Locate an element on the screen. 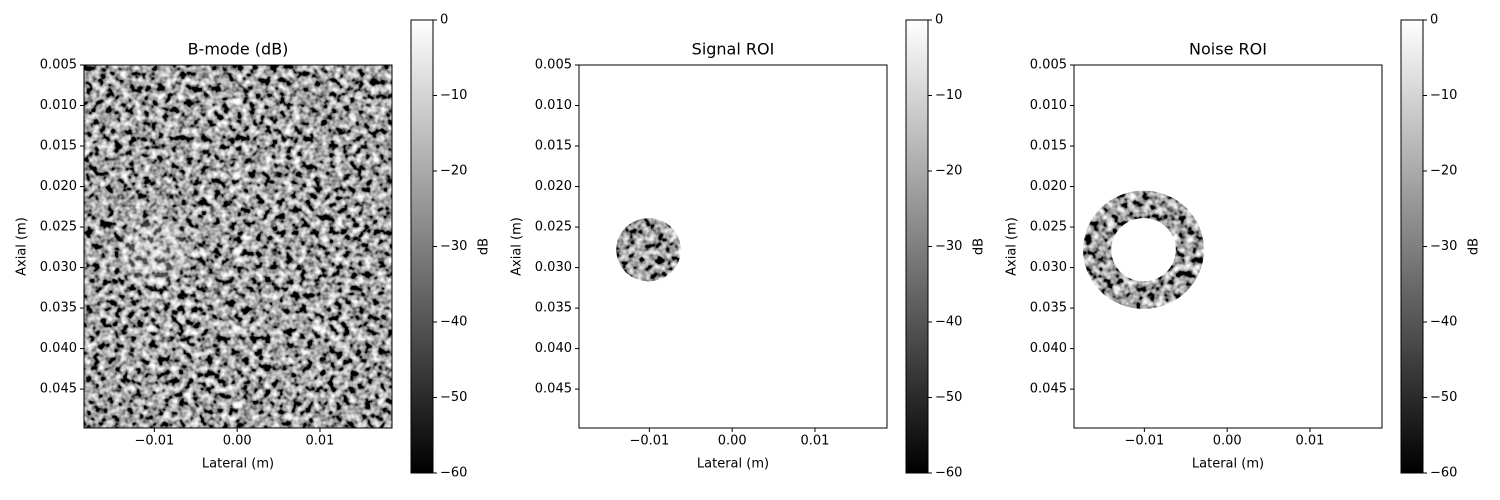 This screenshot has width=1500, height=500. title: B-mode (dB) is located at coordinates (238, 49).